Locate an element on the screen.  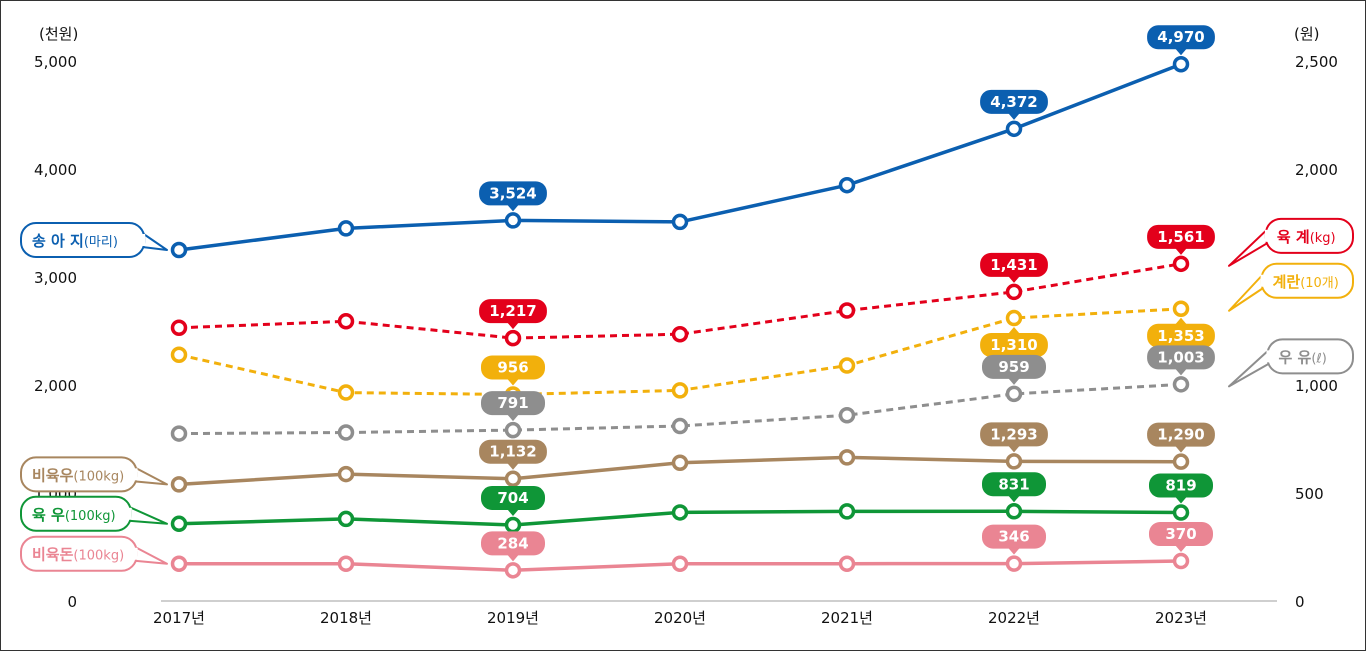
data-label: 4,372 is located at coordinates (1014, 104).